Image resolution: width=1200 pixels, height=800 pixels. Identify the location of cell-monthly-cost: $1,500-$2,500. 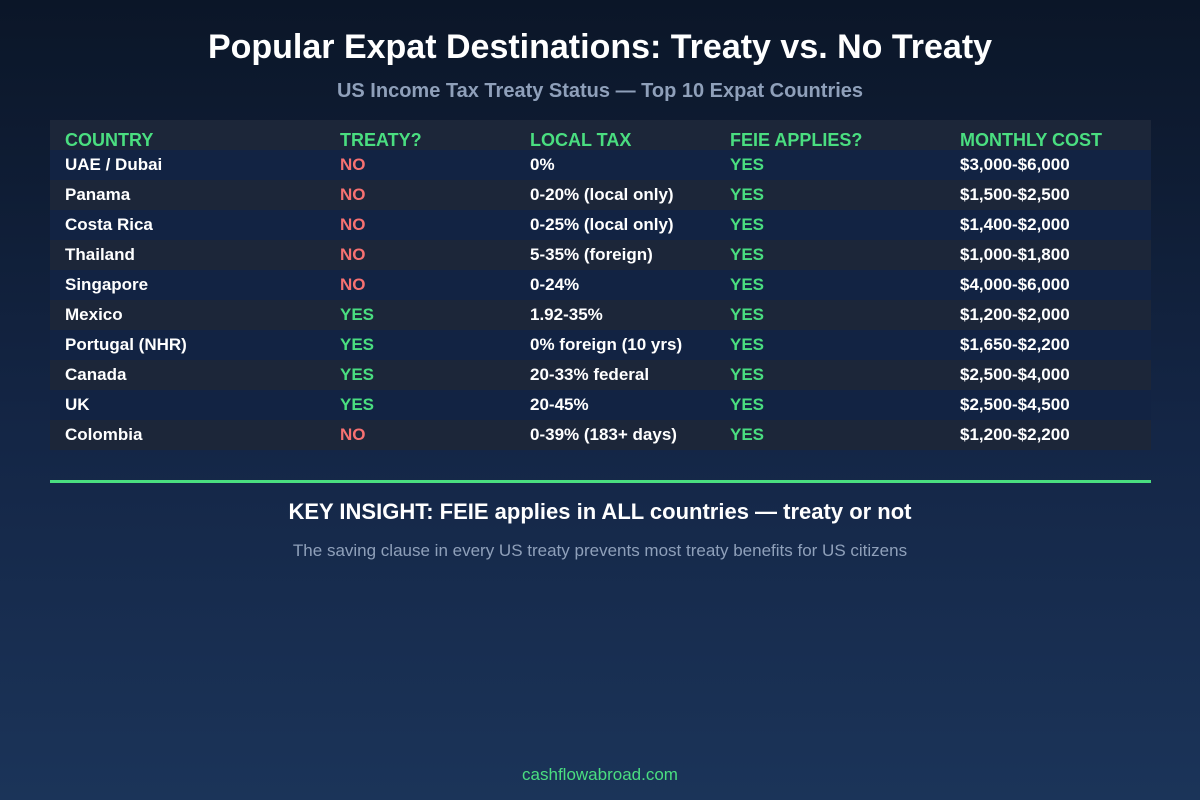
(1015, 194).